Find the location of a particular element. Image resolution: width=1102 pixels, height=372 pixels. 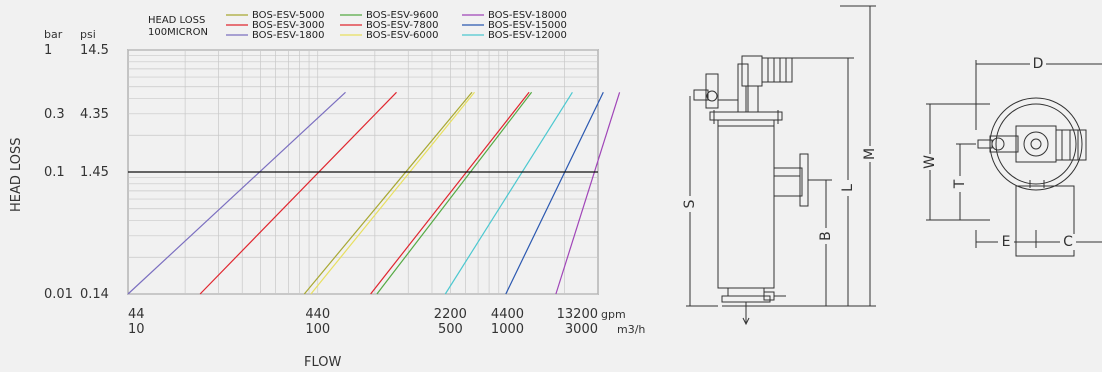

x-tick-gpm-3: 4400 is located at coordinates (507, 314).